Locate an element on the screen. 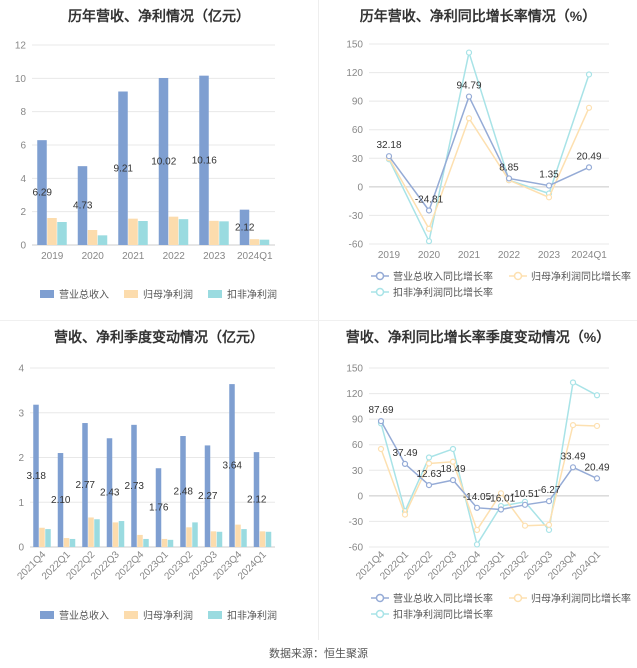  quarter-line-ytick-label: -30 is located at coordinates (356, 522).